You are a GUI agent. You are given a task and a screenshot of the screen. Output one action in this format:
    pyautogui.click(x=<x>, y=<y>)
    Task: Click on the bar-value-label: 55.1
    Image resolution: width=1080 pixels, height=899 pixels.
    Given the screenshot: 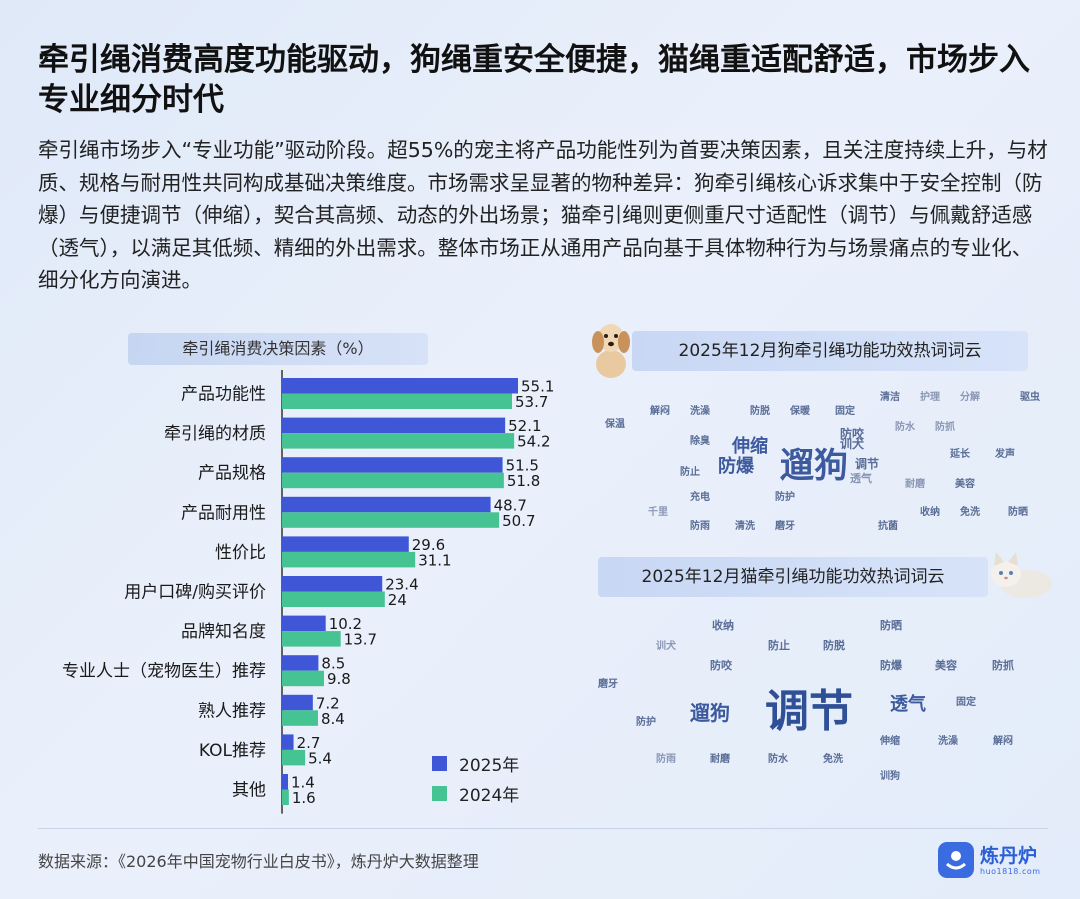 What is the action you would take?
    pyautogui.click(x=537, y=387)
    